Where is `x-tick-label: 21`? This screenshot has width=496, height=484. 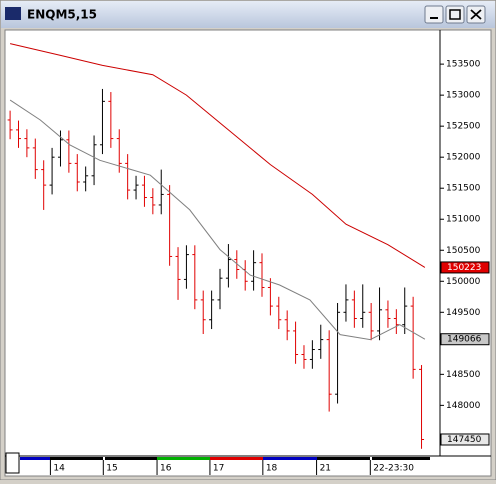
x-tick-label: 21 is located at coordinates (325, 469).